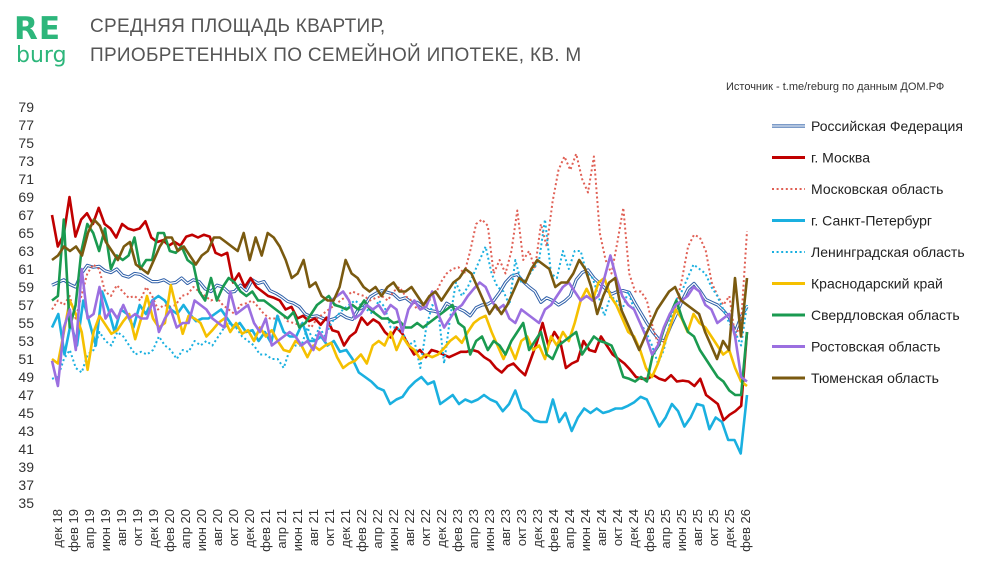 This screenshot has height=580, width=990. What do you see at coordinates (41, 55) in the screenshot?
I see `logo-line-2: burg` at bounding box center [41, 55].